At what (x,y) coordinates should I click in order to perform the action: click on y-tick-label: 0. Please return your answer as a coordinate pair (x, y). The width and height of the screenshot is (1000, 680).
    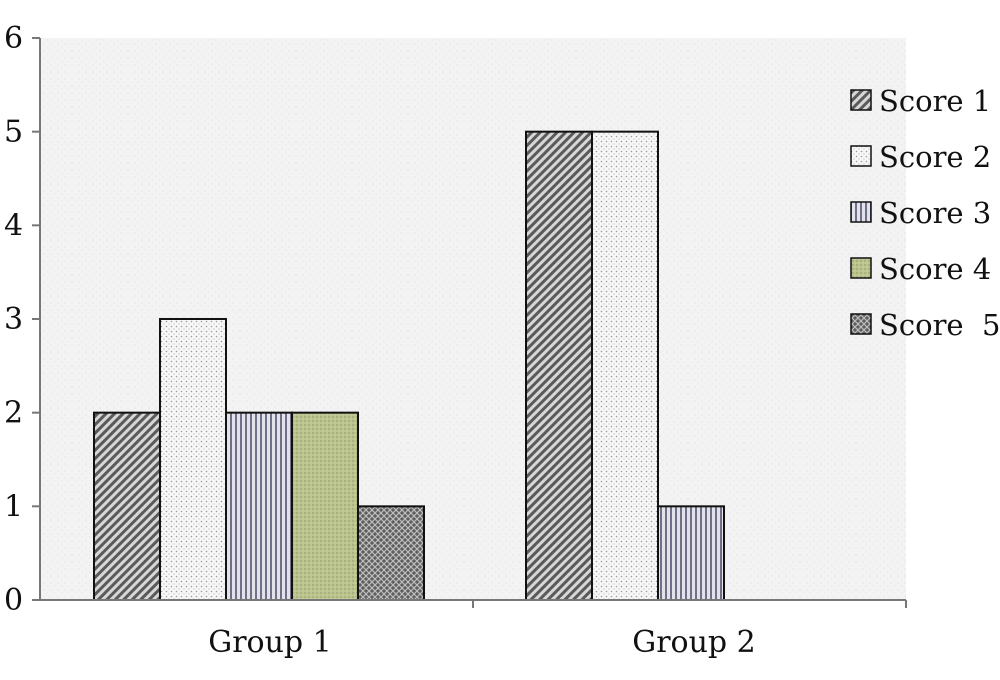
    Looking at the image, I should click on (13, 600).